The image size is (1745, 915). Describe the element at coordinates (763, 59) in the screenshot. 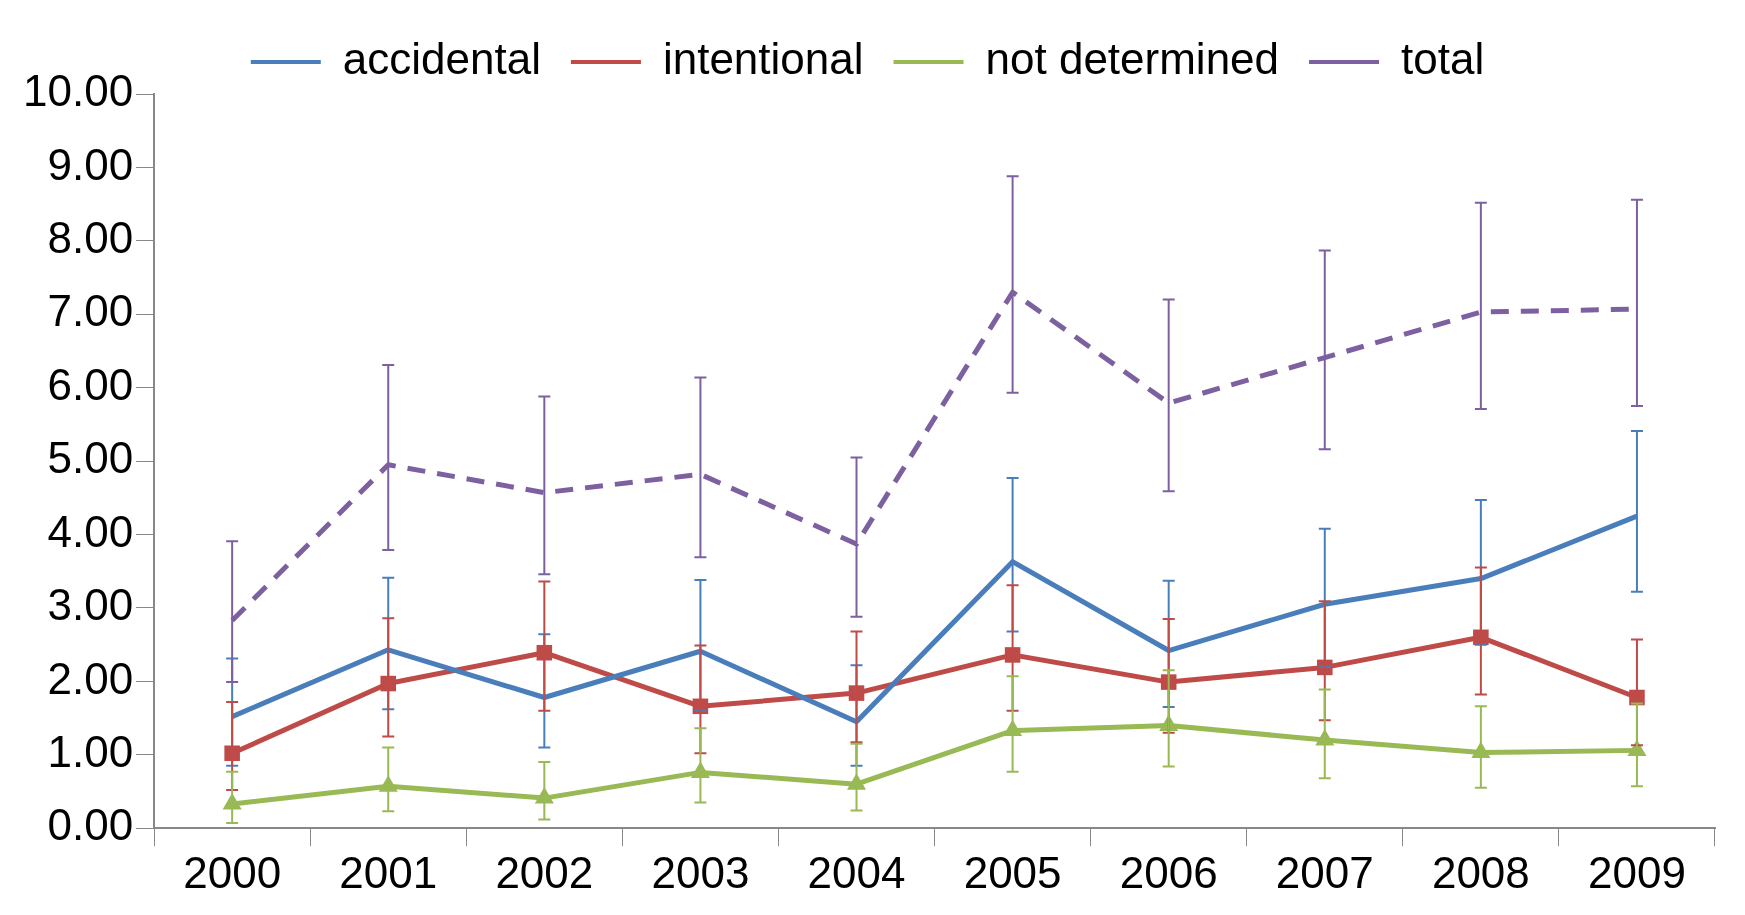

I see `legend-label: intentional` at that location.